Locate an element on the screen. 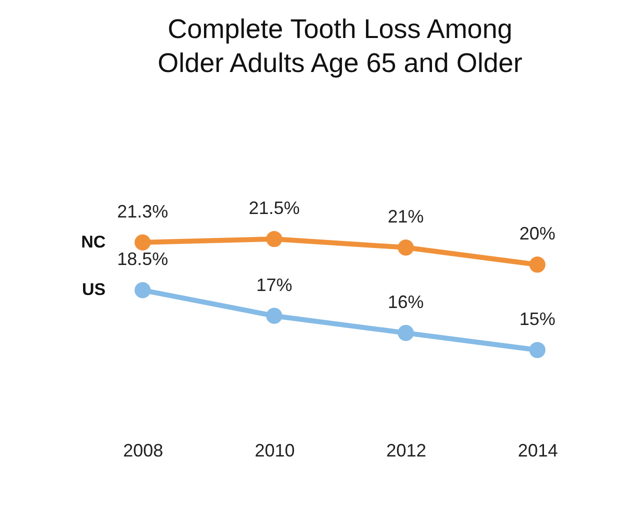 Image resolution: width=627 pixels, height=514 pixels. data-label: 21.3% is located at coordinates (142, 211).